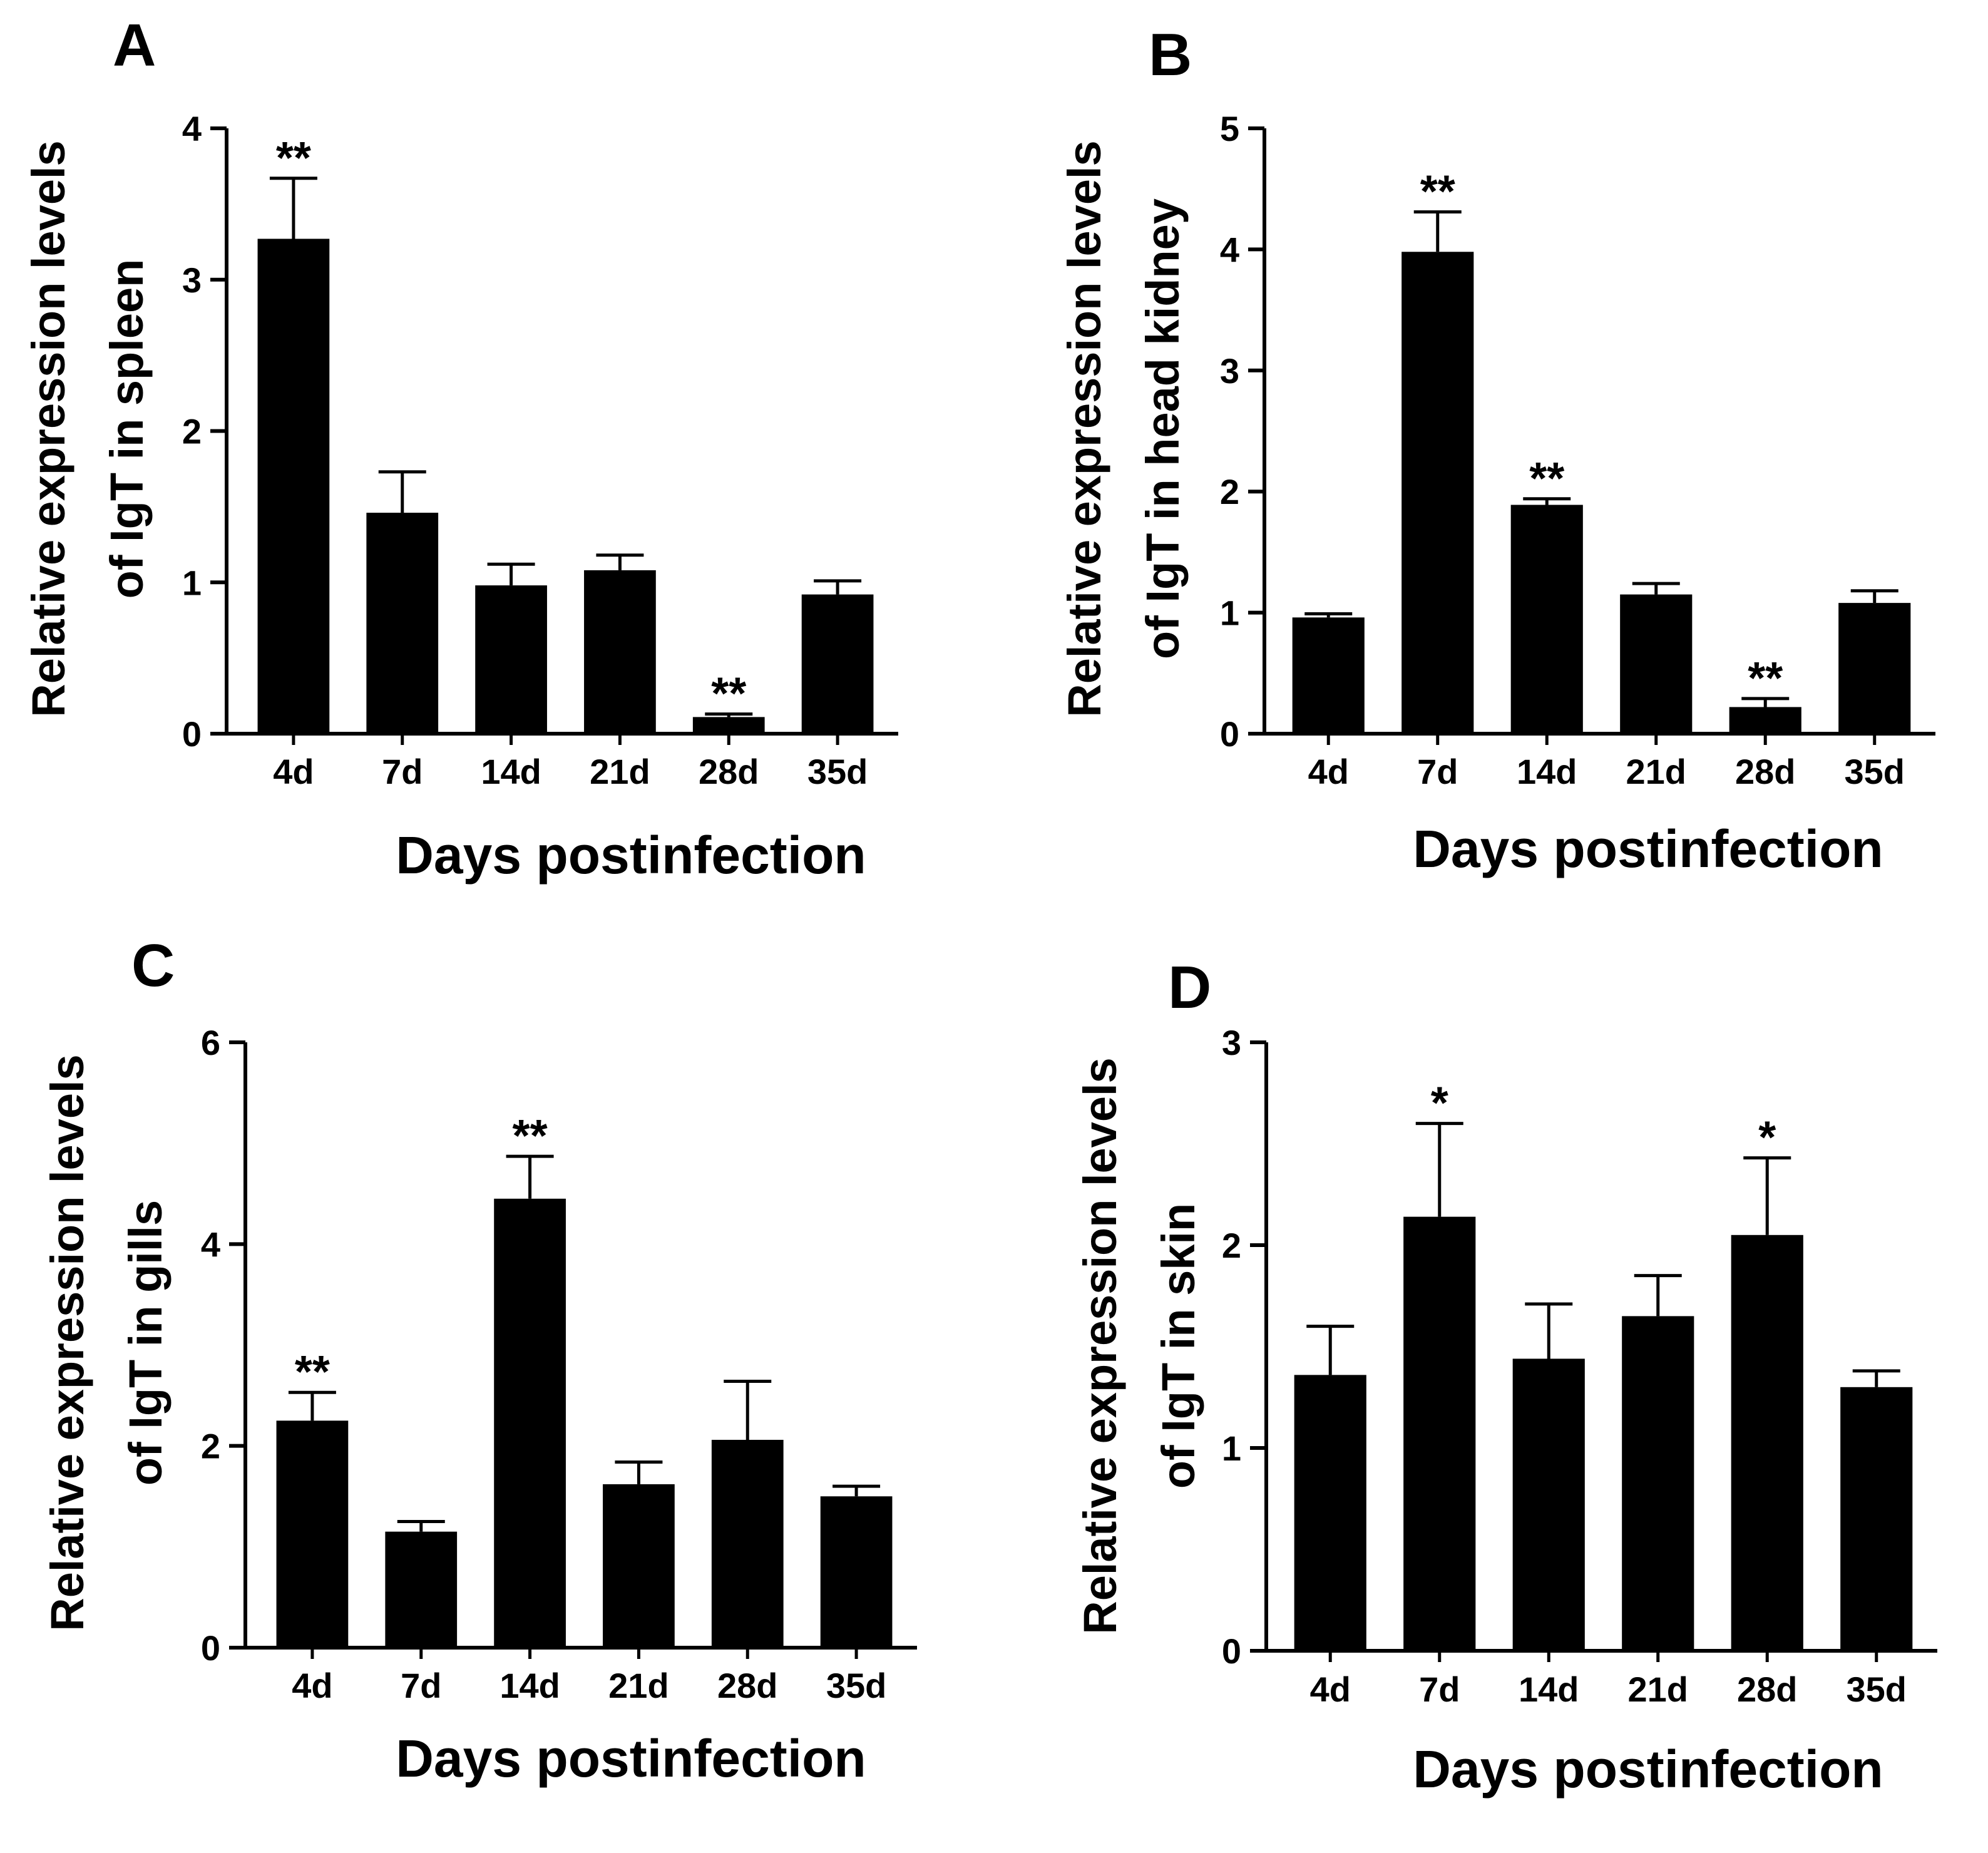  What do you see at coordinates (1178, 1346) in the screenshot?
I see `y-axis-title-line2: of IgT in skin` at bounding box center [1178, 1346].